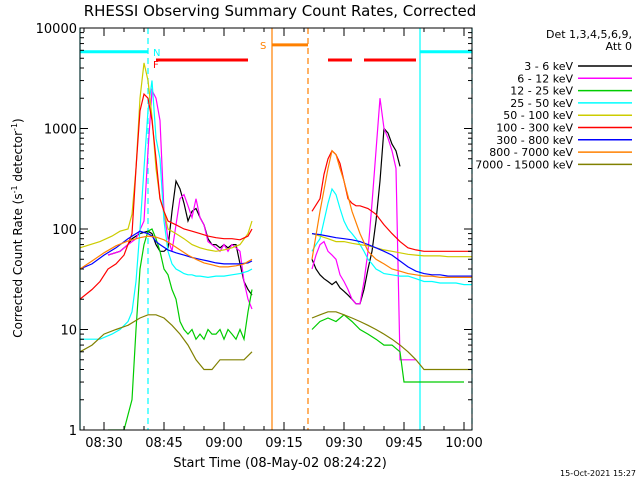  I want to click on legend-label-8: 7000 - 15000 keV, so click(524, 164).